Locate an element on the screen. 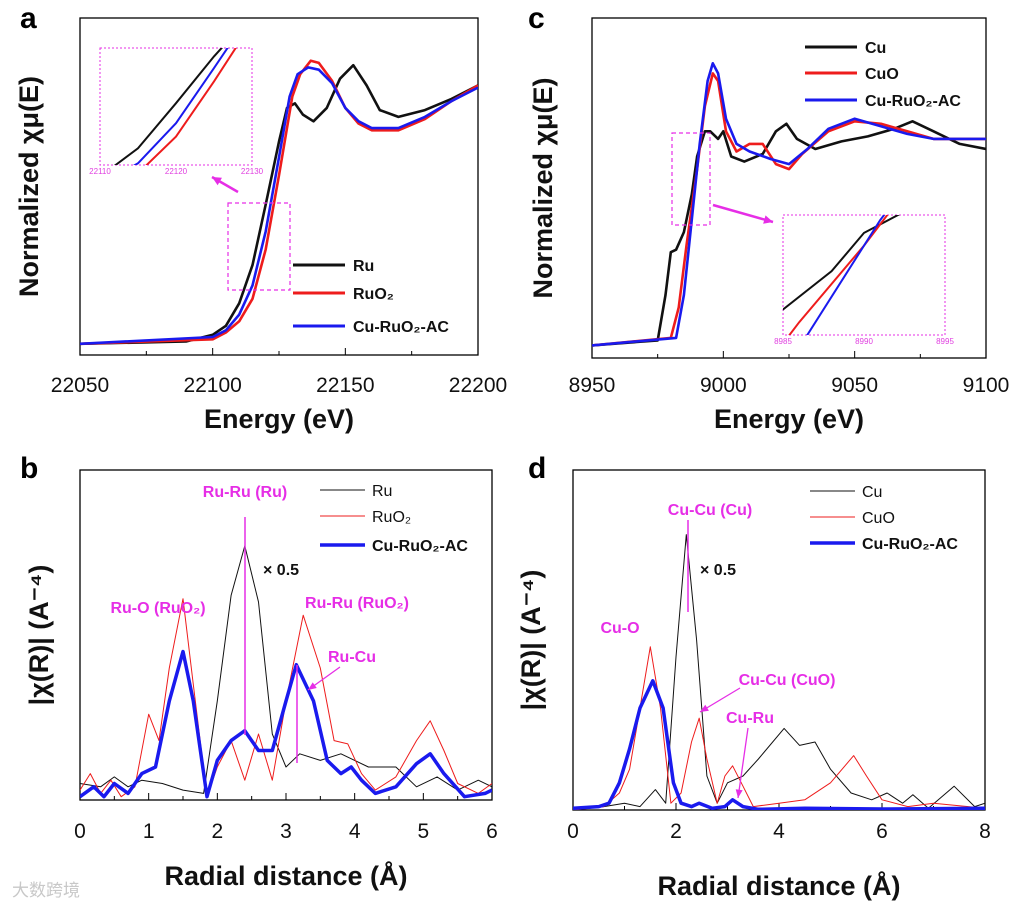 This screenshot has width=1024, height=917. x-tick-label: 1 is located at coordinates (149, 831).